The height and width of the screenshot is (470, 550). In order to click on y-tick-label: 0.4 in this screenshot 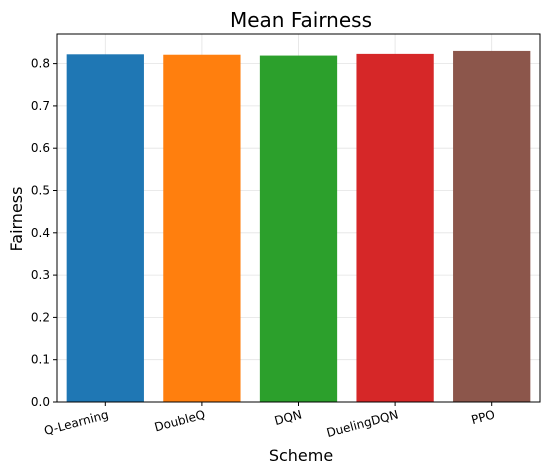, I will do `click(40, 233)`.